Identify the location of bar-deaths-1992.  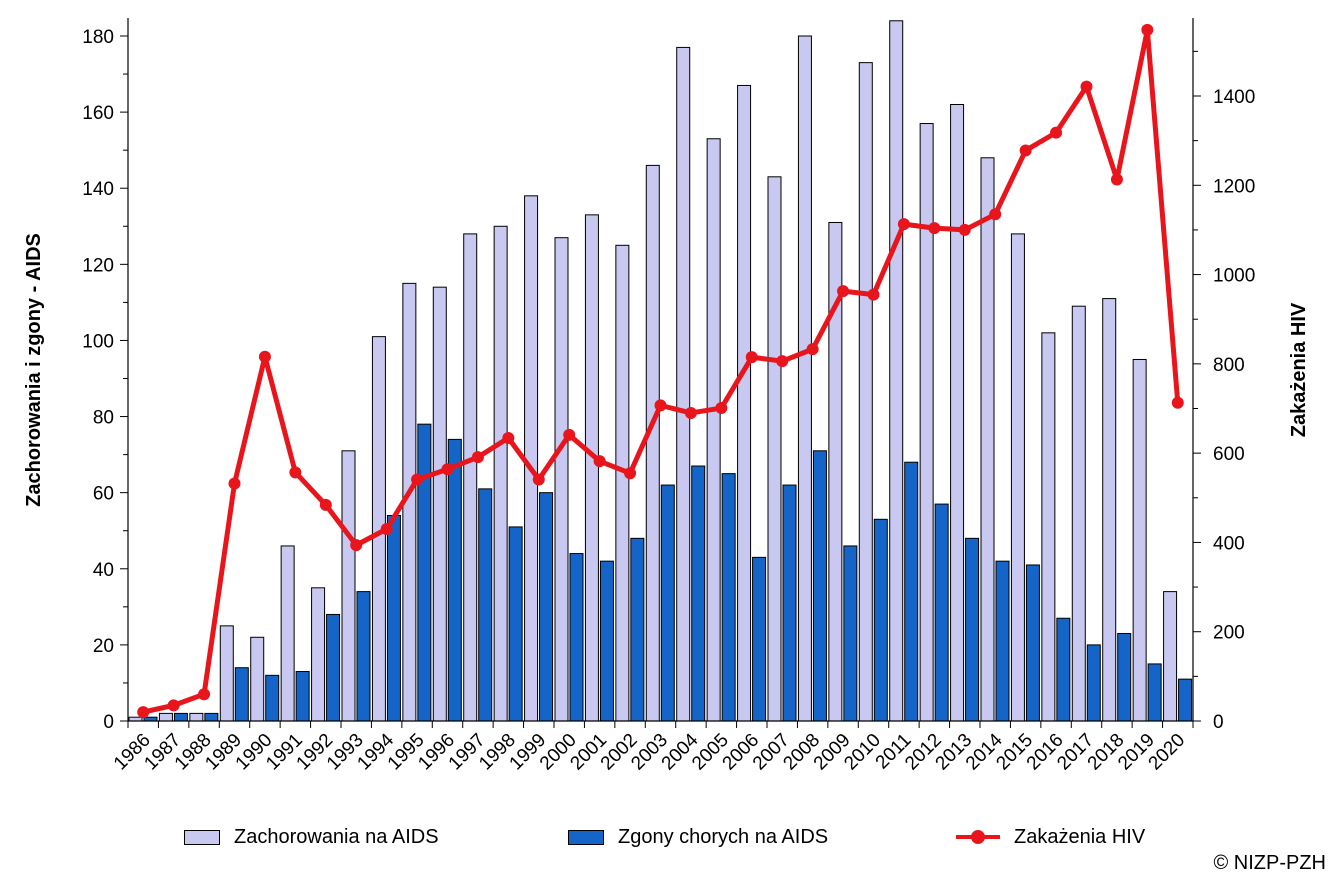
(333, 667).